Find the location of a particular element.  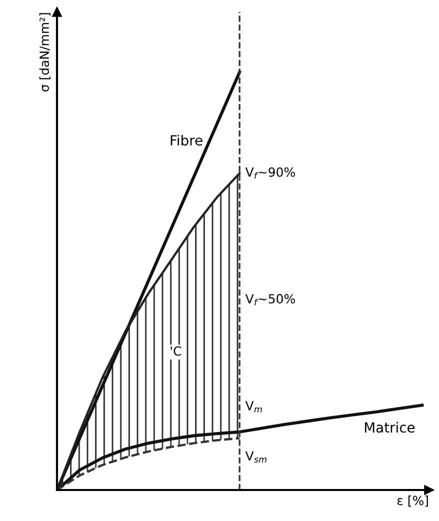

annotation: 'C is located at coordinates (176, 351).